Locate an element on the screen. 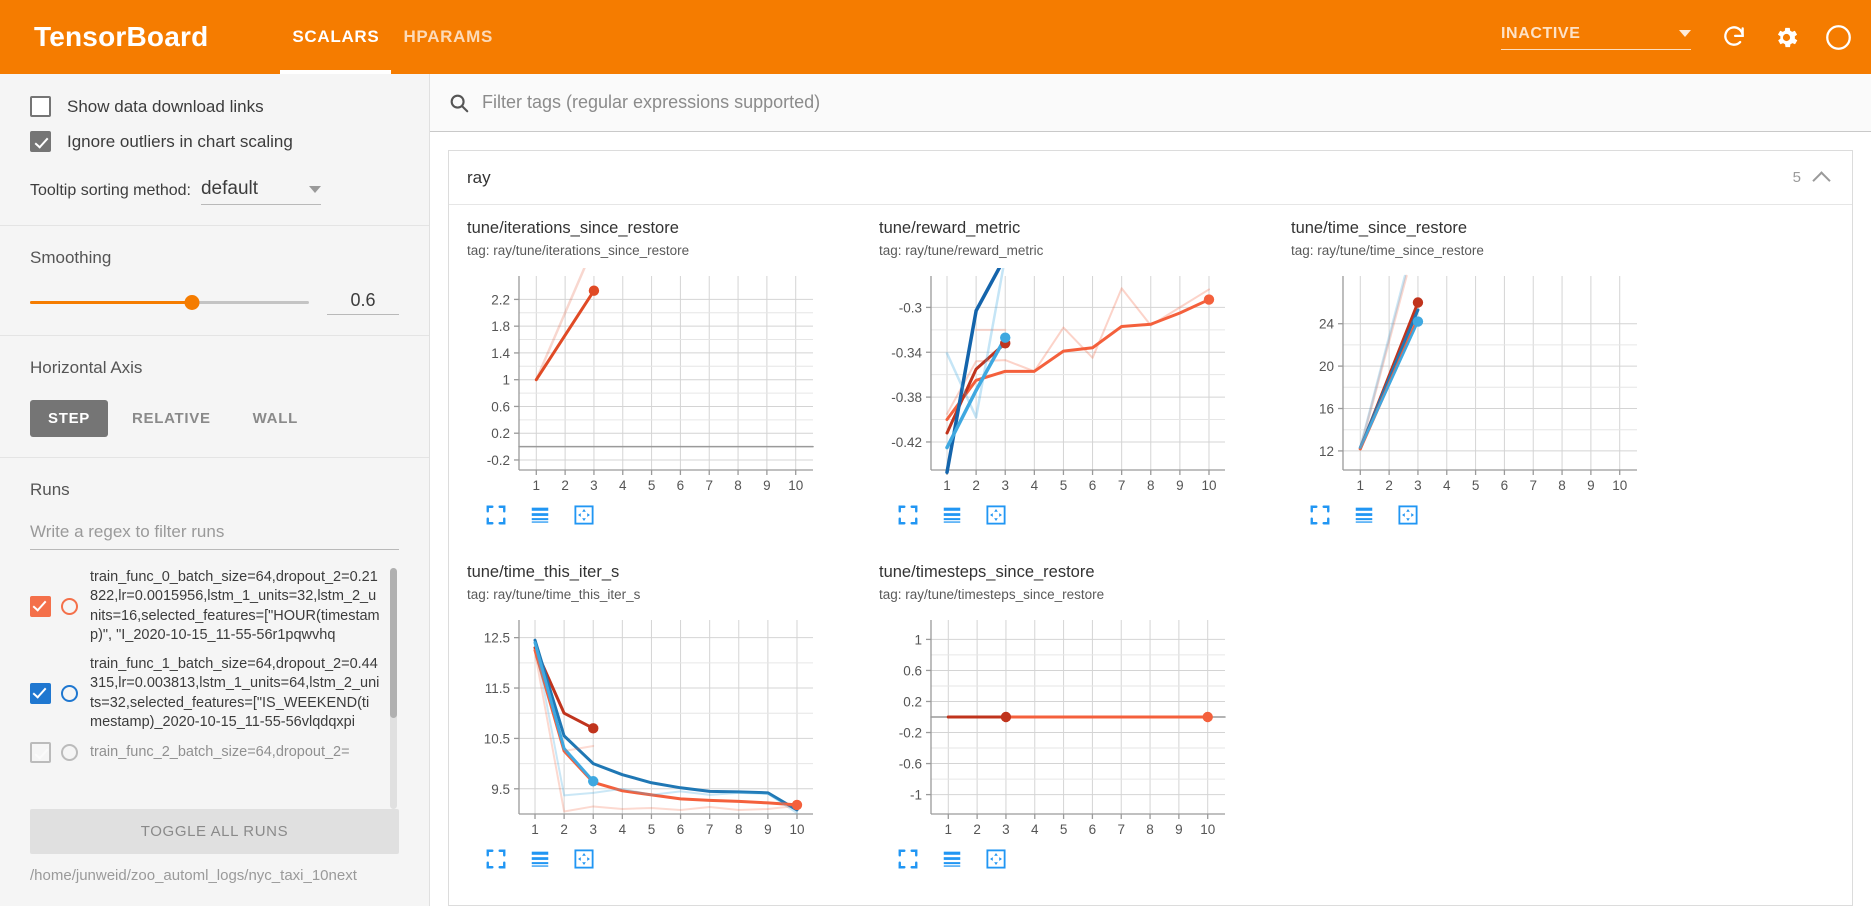  svg-text: 11.5 is located at coordinates (497, 688).